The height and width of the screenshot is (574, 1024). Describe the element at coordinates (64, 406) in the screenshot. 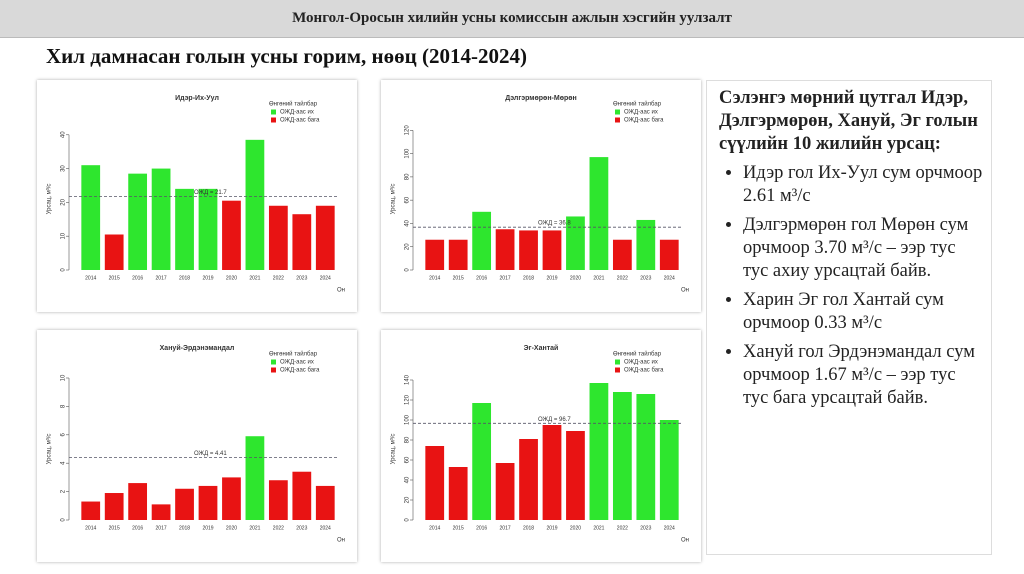

I see `y-tick-label: 8` at that location.